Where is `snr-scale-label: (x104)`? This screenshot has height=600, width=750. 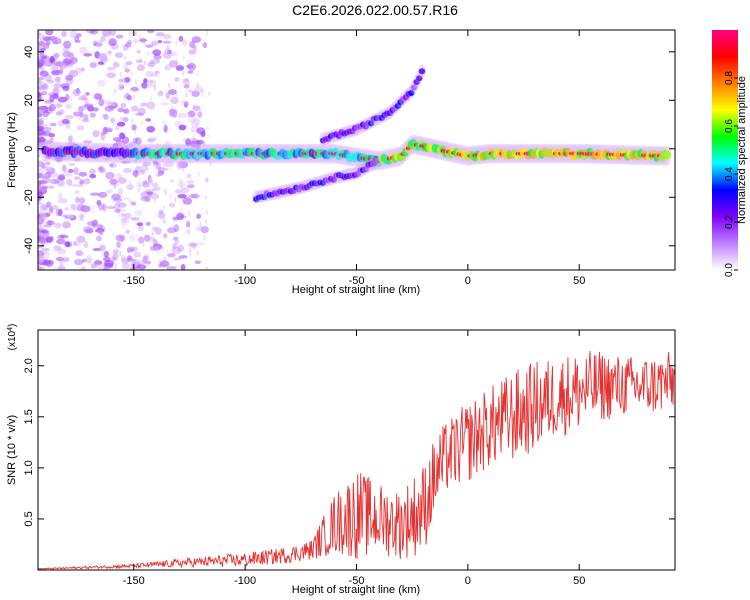 snr-scale-label: (x104) is located at coordinates (13, 337).